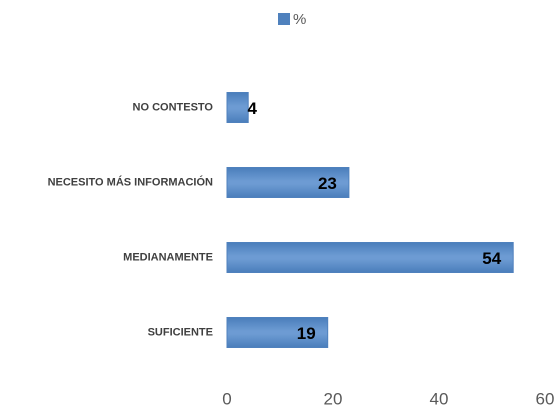 The width and height of the screenshot is (559, 412). What do you see at coordinates (306, 333) in the screenshot?
I see `data-label: 19` at bounding box center [306, 333].